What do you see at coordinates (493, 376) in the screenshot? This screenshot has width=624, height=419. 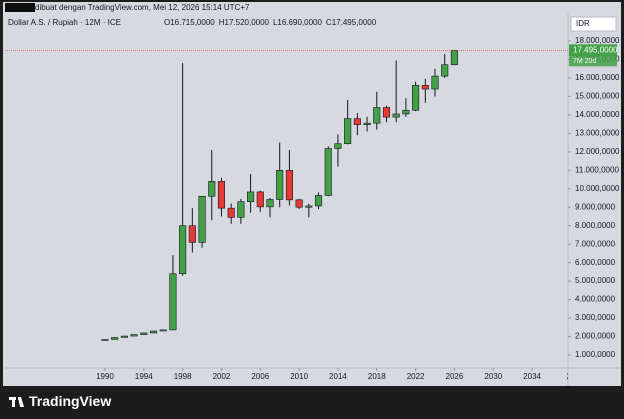 I see `x-tick-label: 2030` at bounding box center [493, 376].